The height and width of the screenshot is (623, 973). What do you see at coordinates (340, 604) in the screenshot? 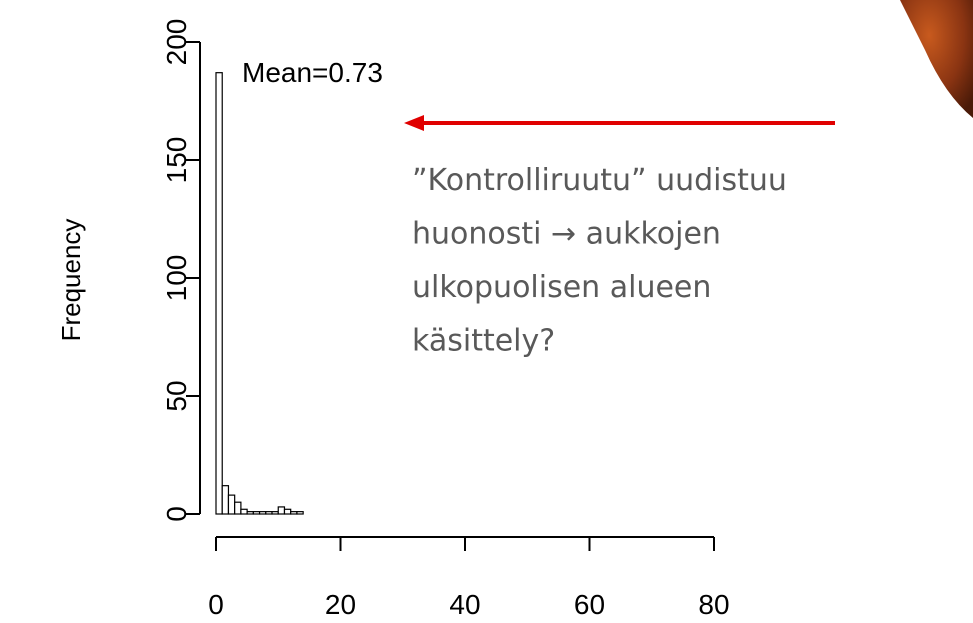
I see `x-tick-label: 20` at bounding box center [340, 604].